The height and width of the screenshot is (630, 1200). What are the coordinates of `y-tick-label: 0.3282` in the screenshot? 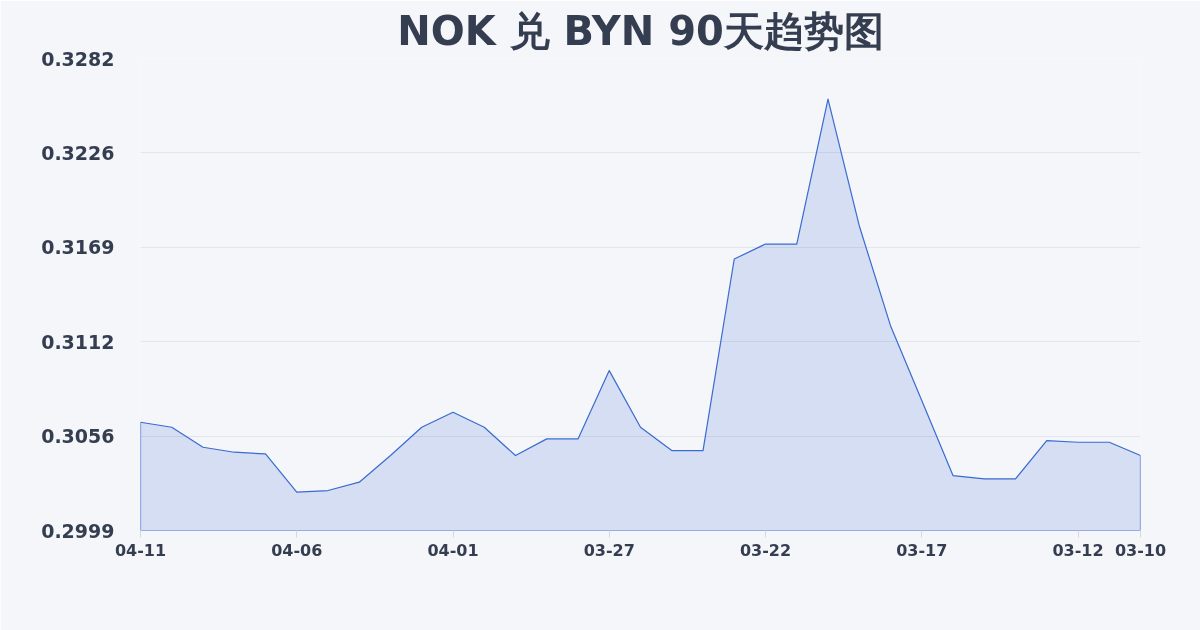 It's located at (78, 58).